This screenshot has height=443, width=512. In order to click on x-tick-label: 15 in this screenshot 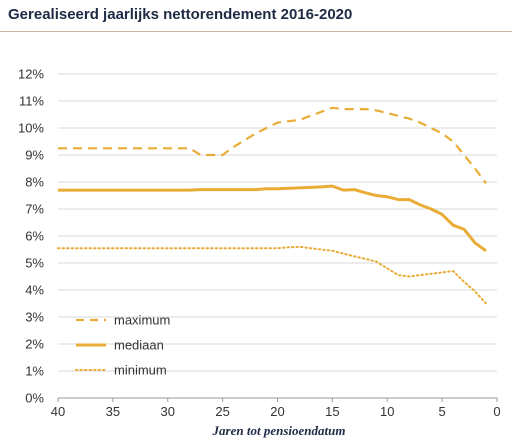, I will do `click(332, 411)`.